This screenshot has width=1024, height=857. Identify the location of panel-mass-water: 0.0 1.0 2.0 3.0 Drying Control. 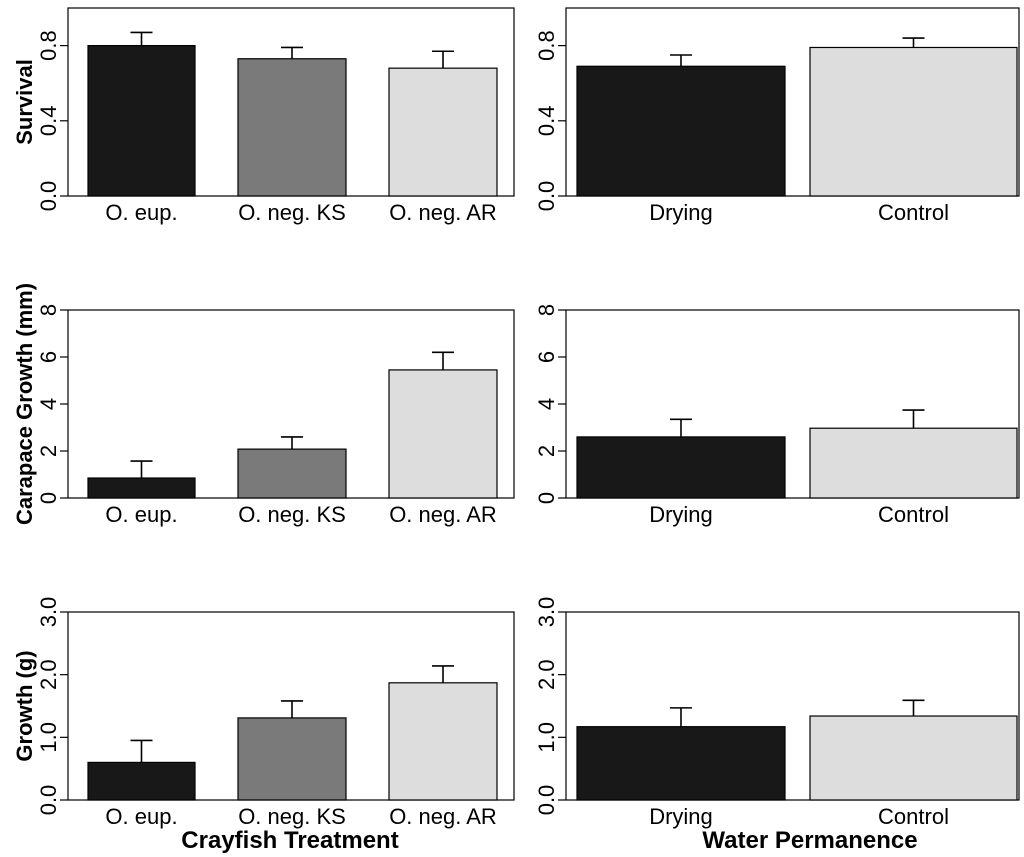
(777, 713).